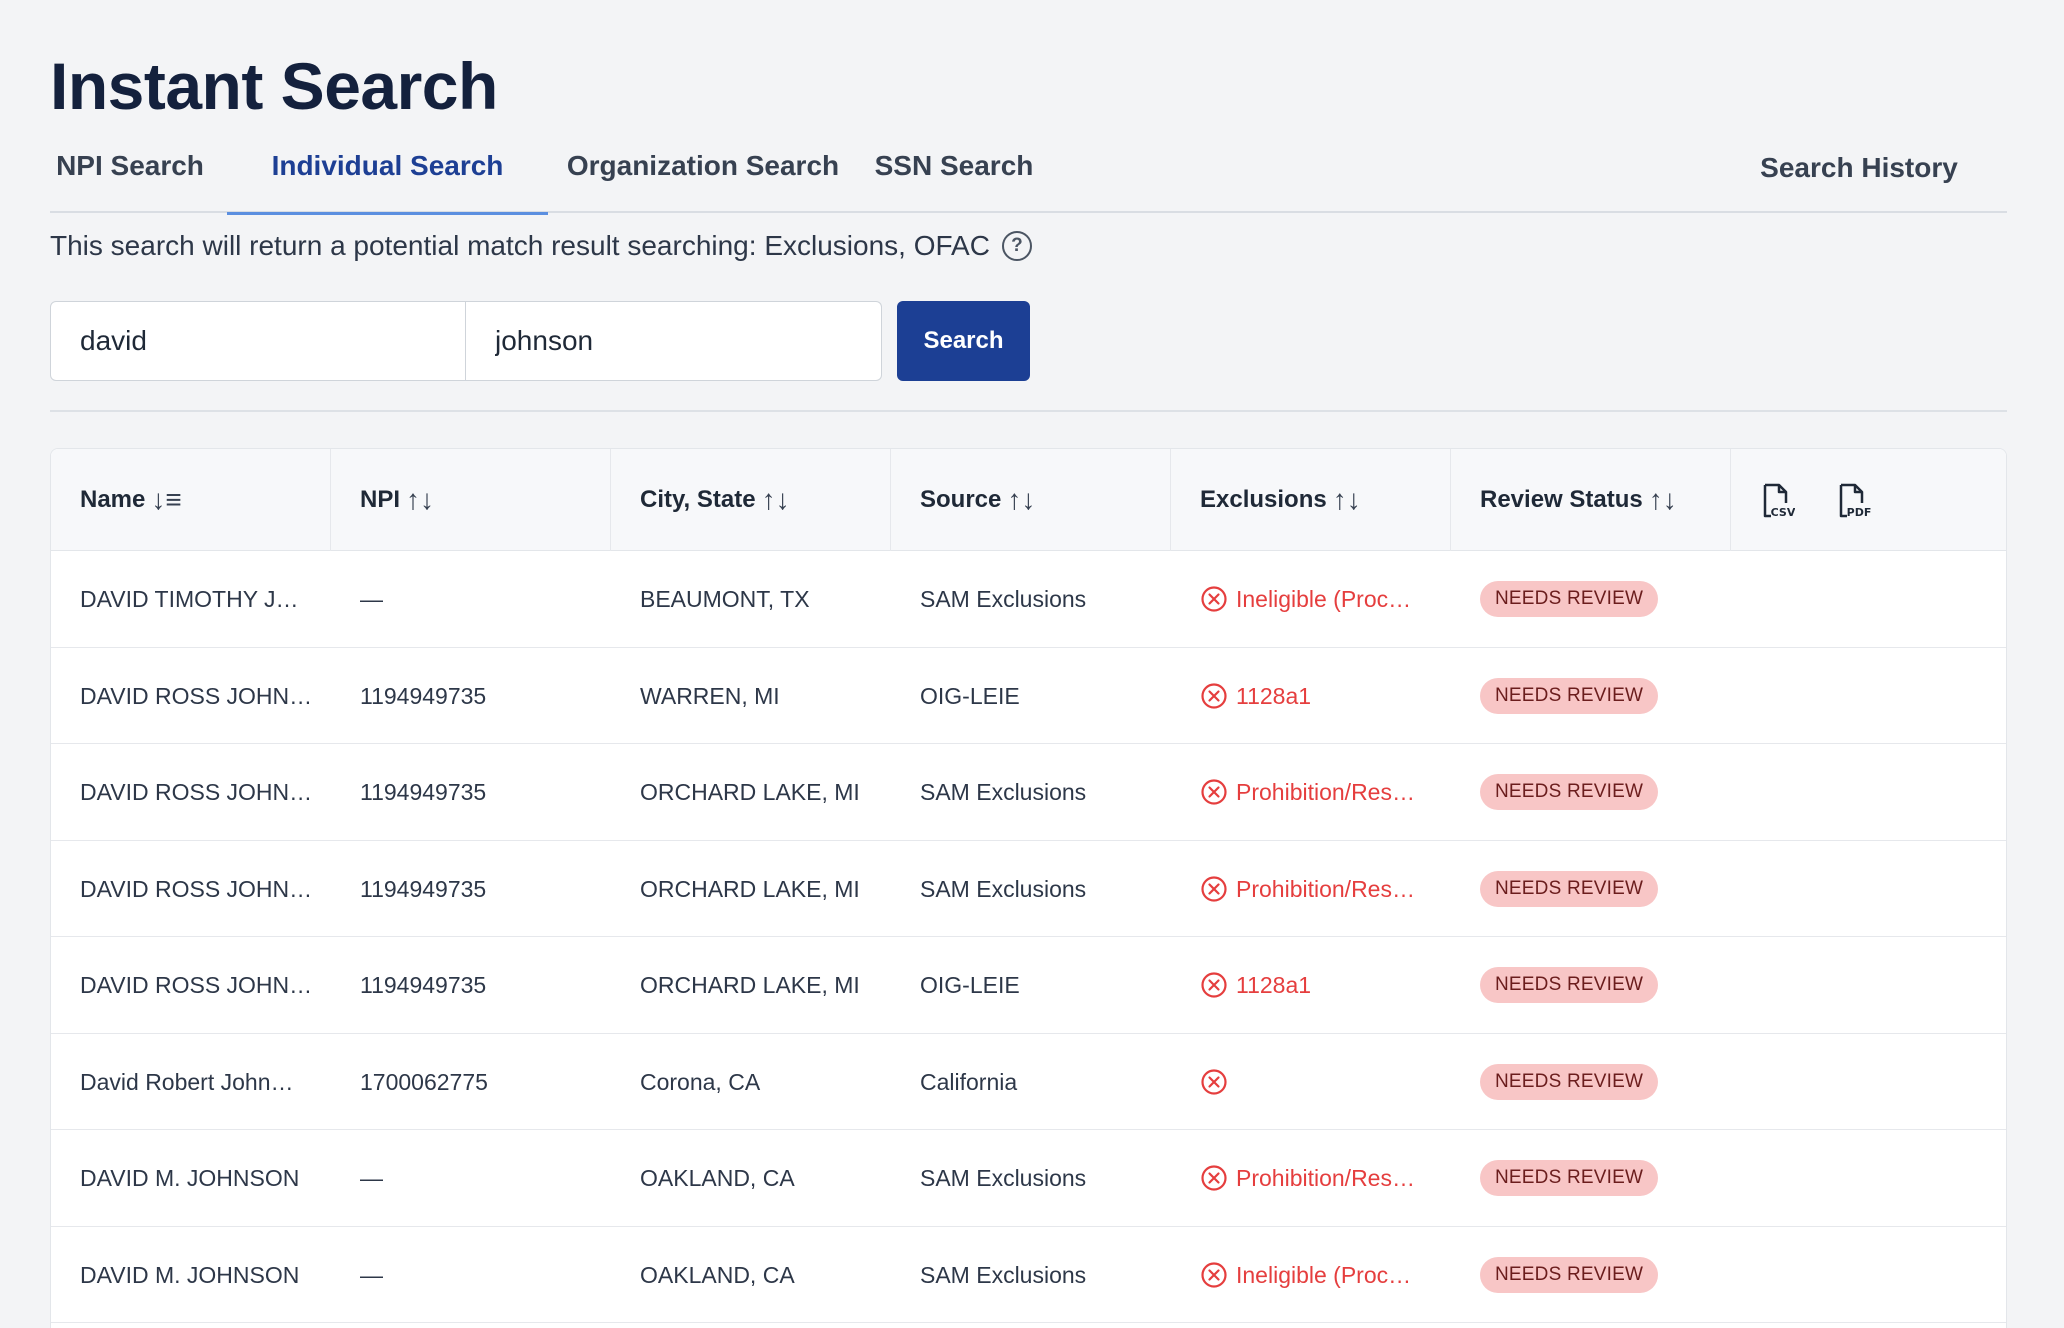  I want to click on column-header-exclusions: Exclusions ↑↓, so click(1311, 500).